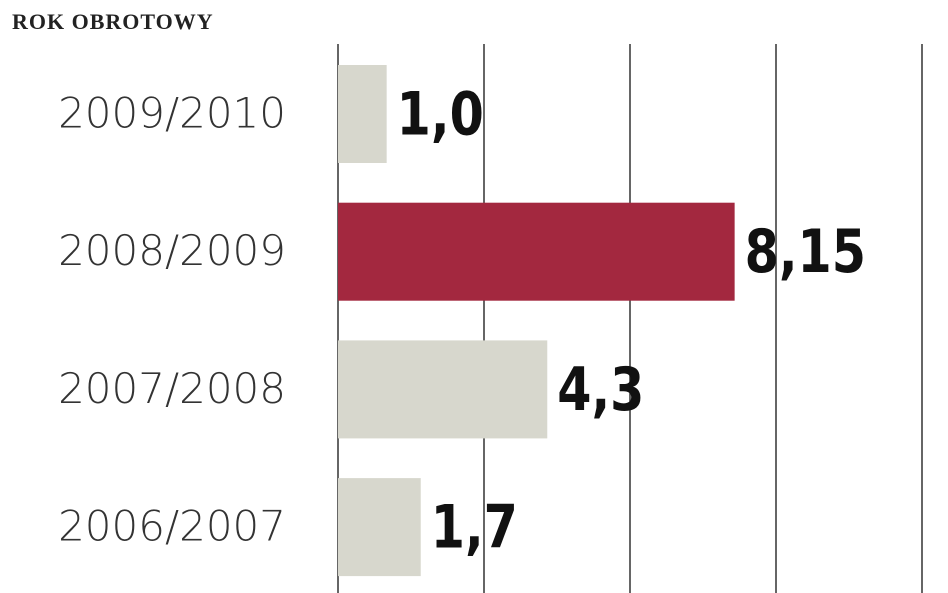 The width and height of the screenshot is (948, 593). Describe the element at coordinates (600, 389) in the screenshot. I see `value-label: 4,3` at that location.